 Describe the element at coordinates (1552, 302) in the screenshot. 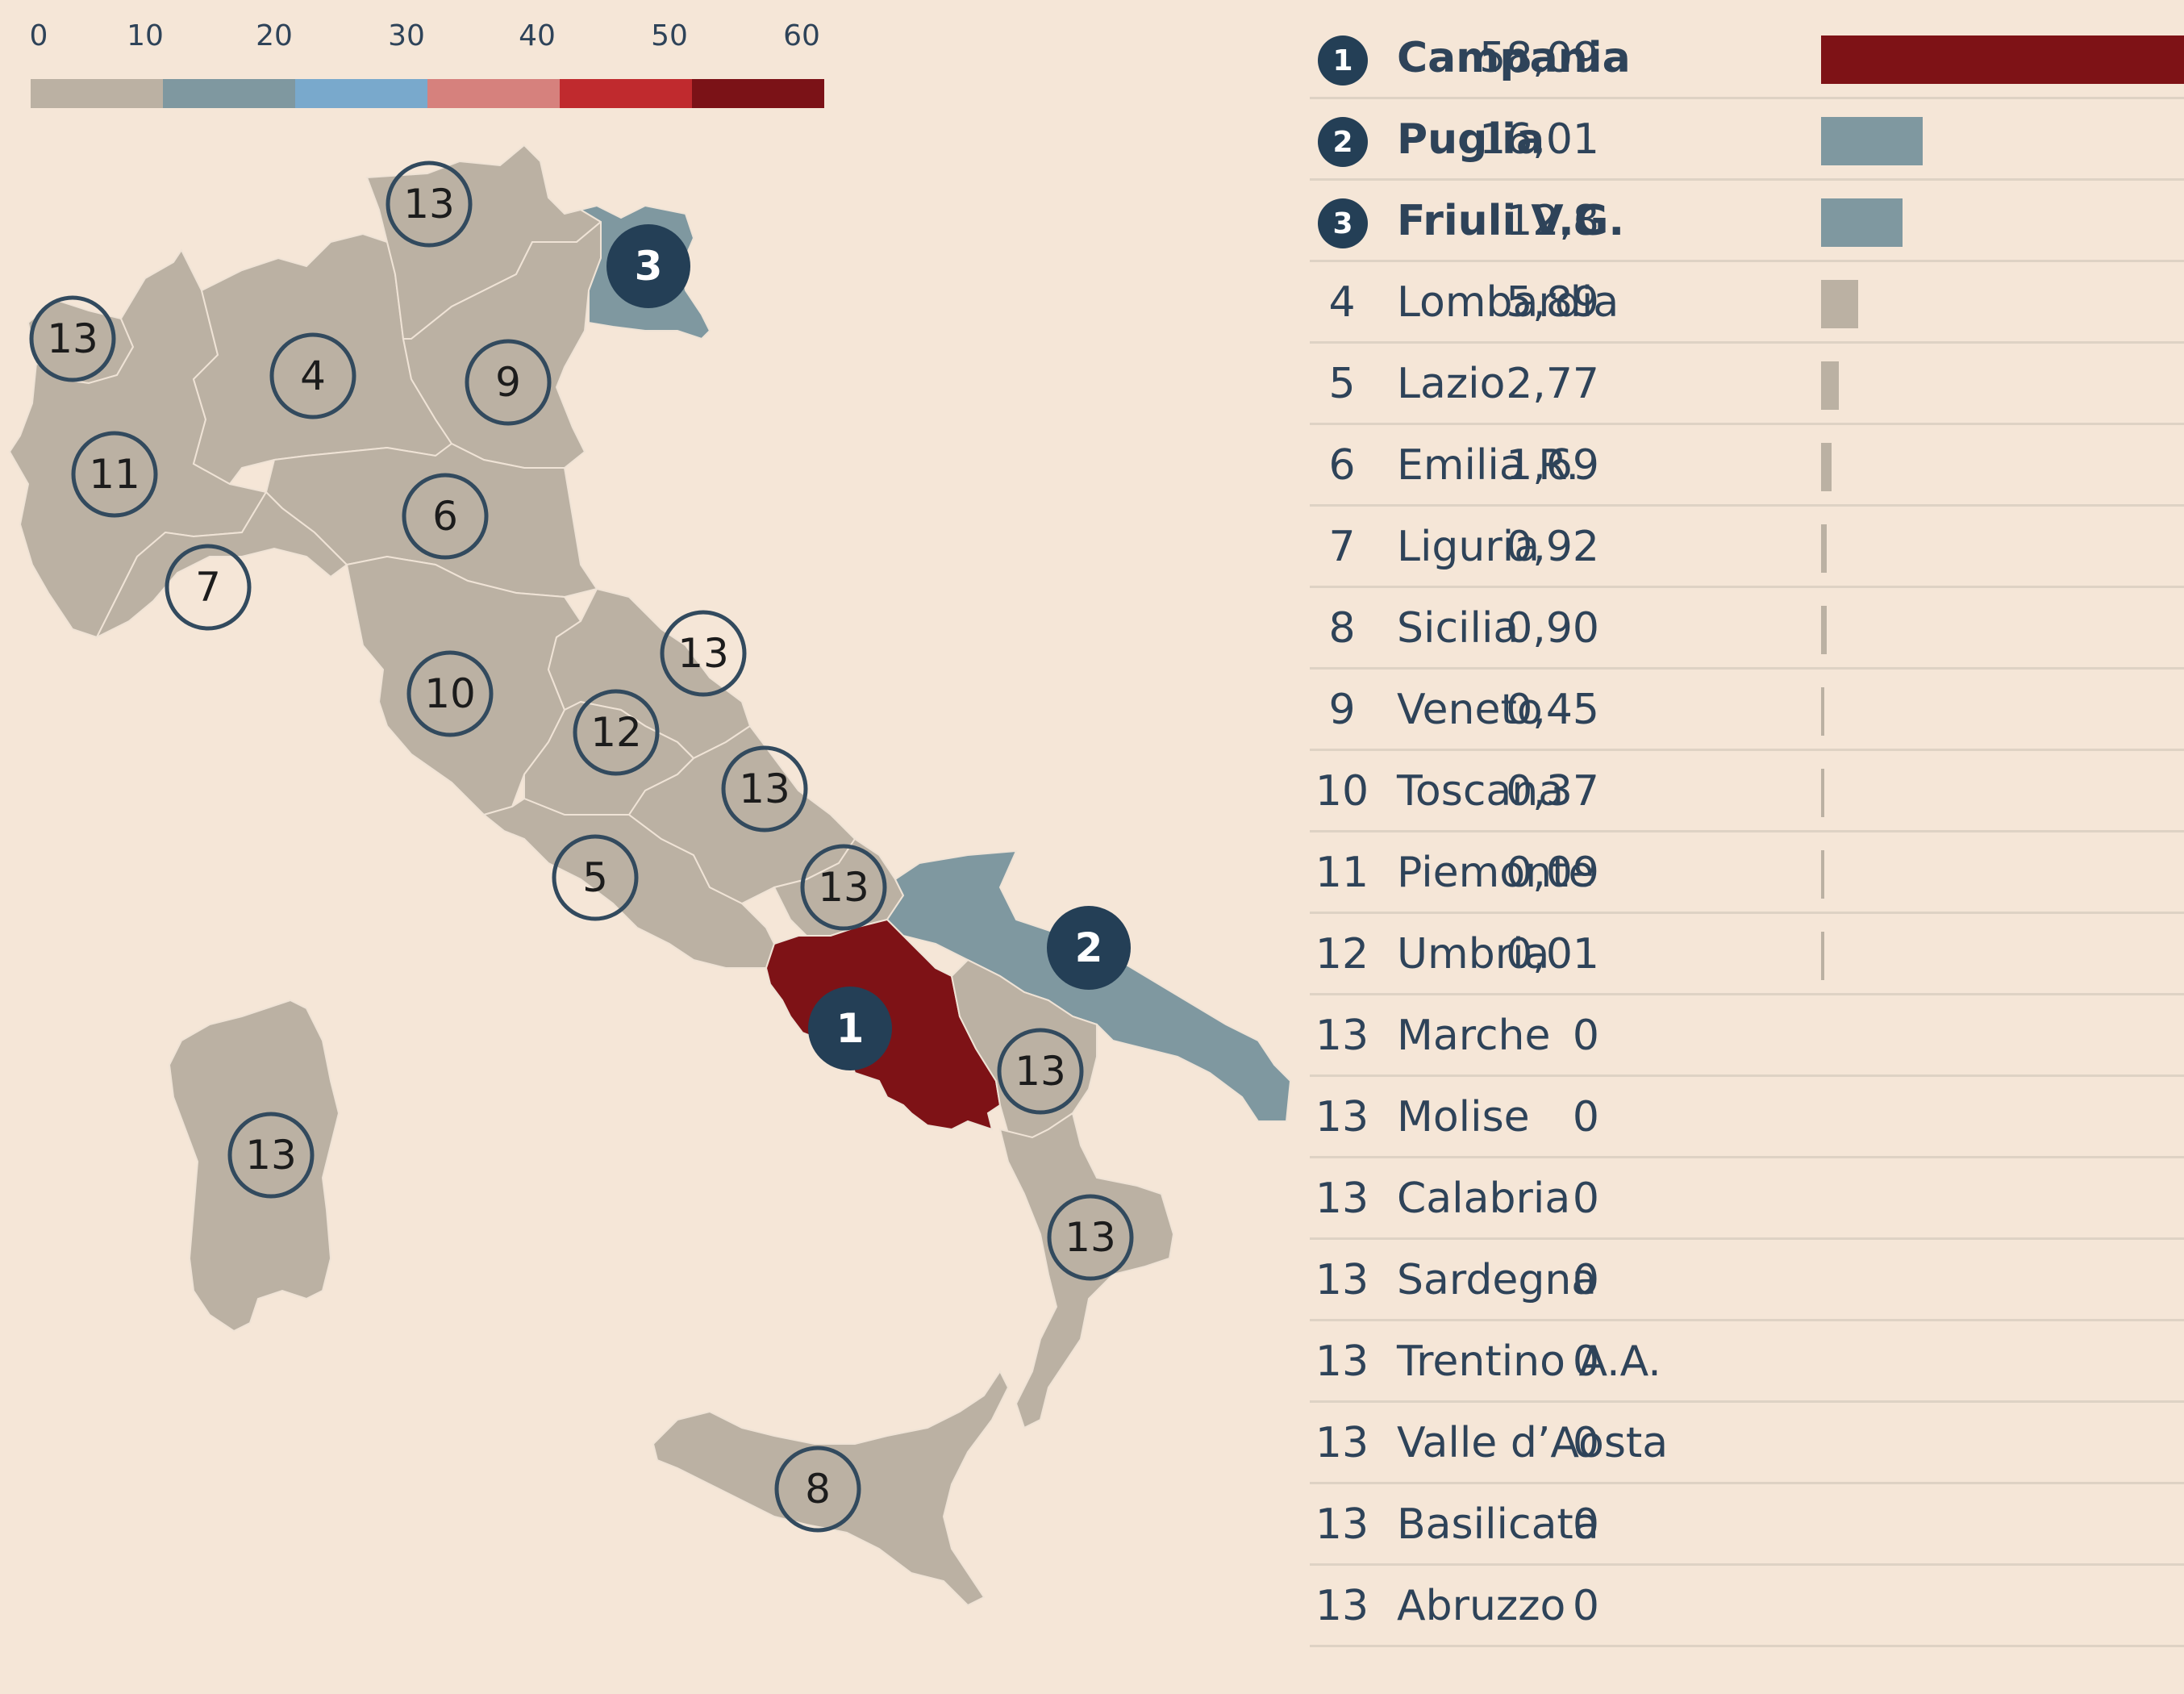

I see `region-value: 5,89` at that location.